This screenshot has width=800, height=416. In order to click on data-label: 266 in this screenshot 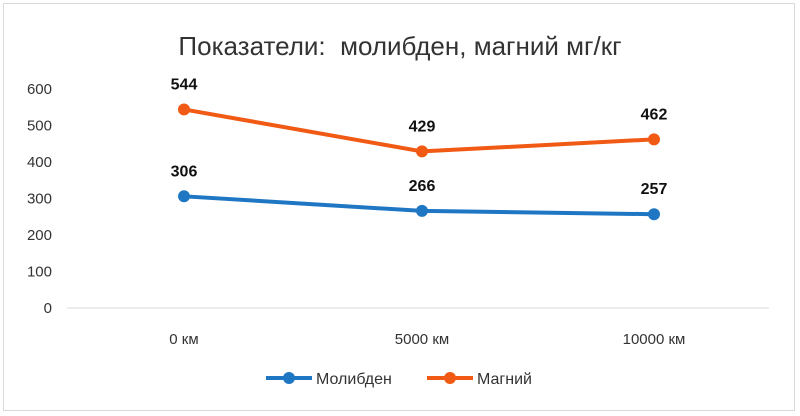, I will do `click(422, 186)`.